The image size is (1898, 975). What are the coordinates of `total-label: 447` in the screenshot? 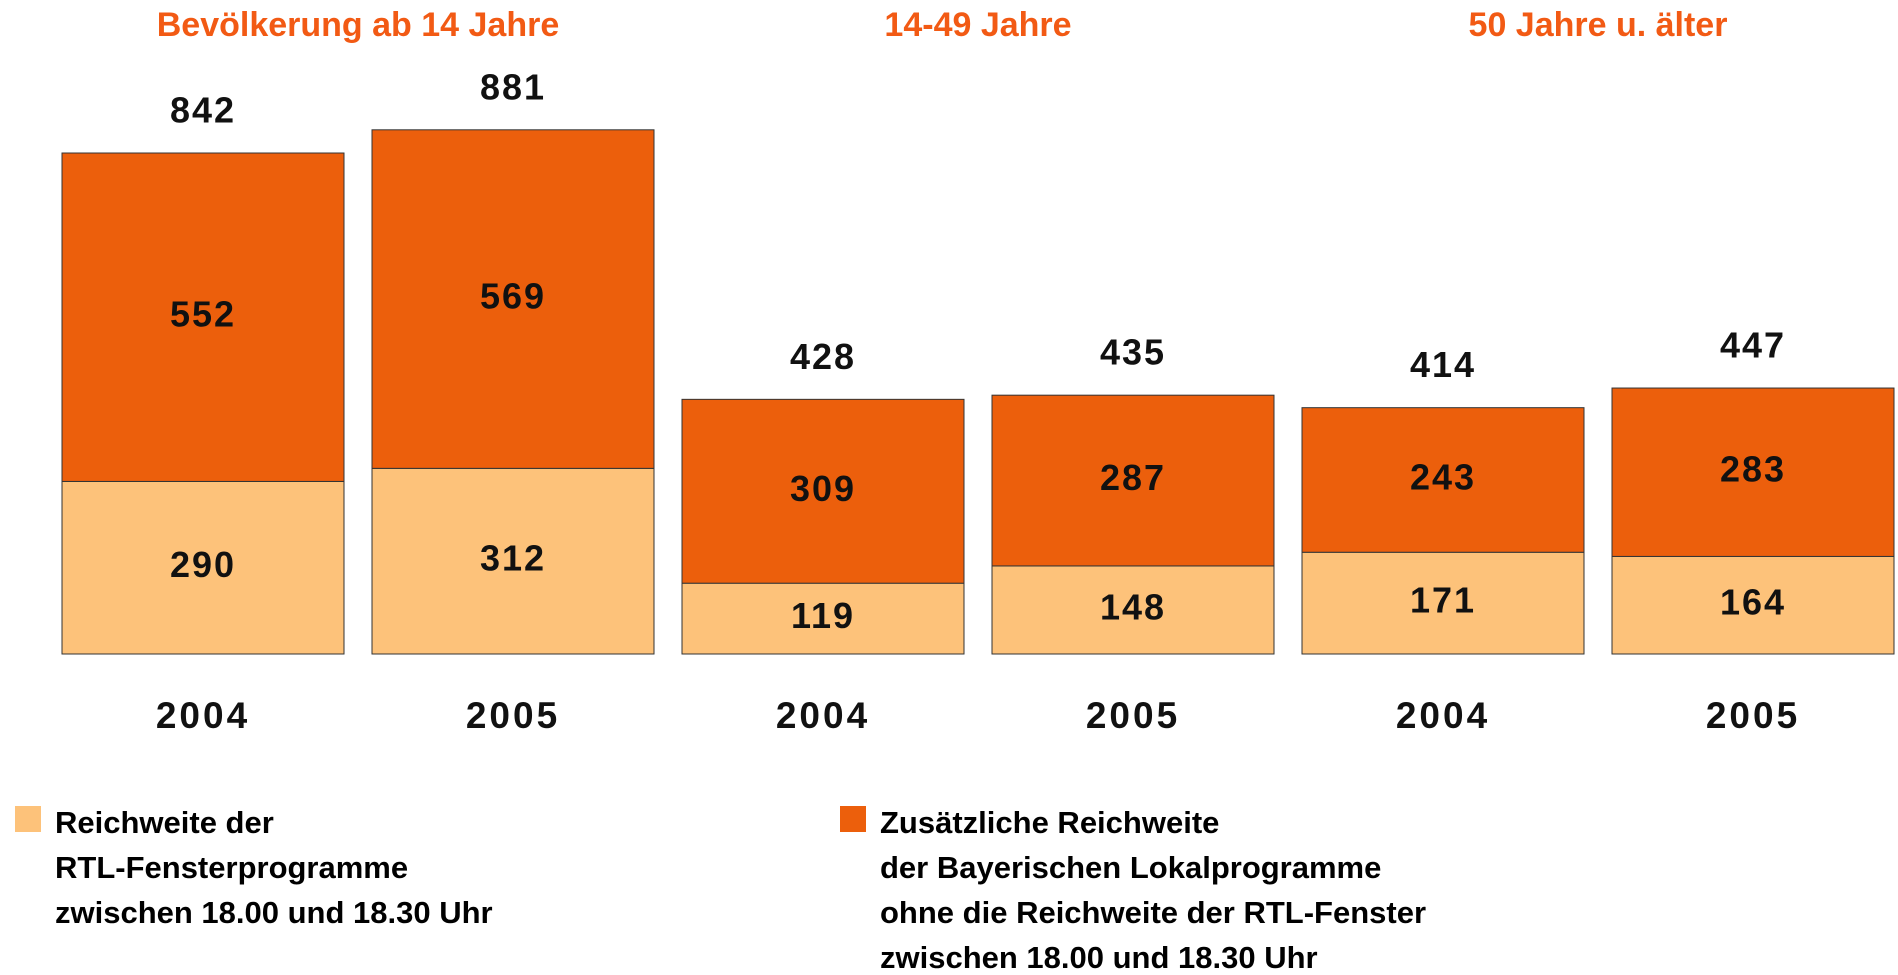 It's located at (1753, 345).